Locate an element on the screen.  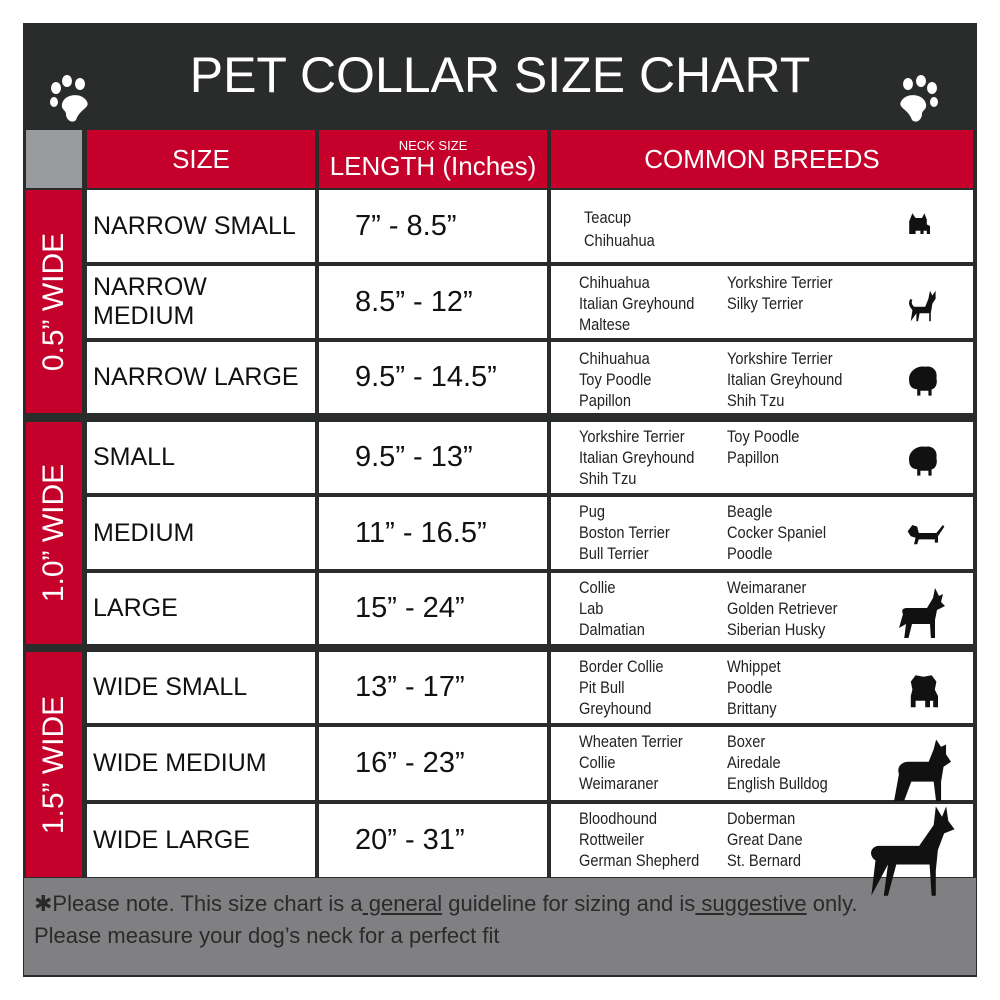
yorkie-silhouette-icon is located at coordinates (919, 223).